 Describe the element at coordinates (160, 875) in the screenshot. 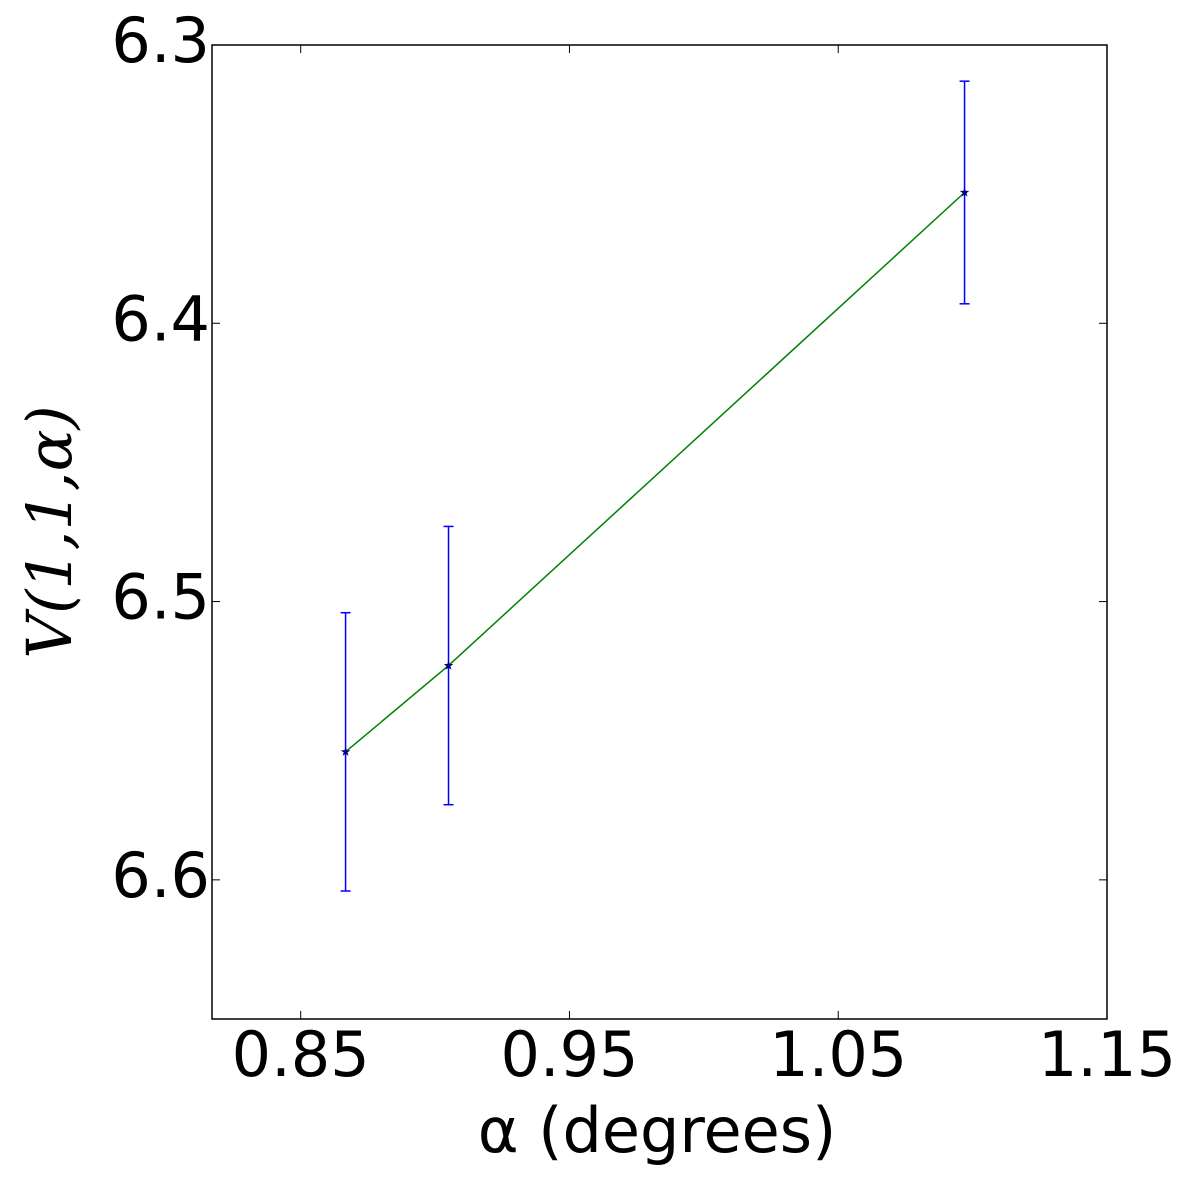

I see `y-tick-label: 6.6` at that location.